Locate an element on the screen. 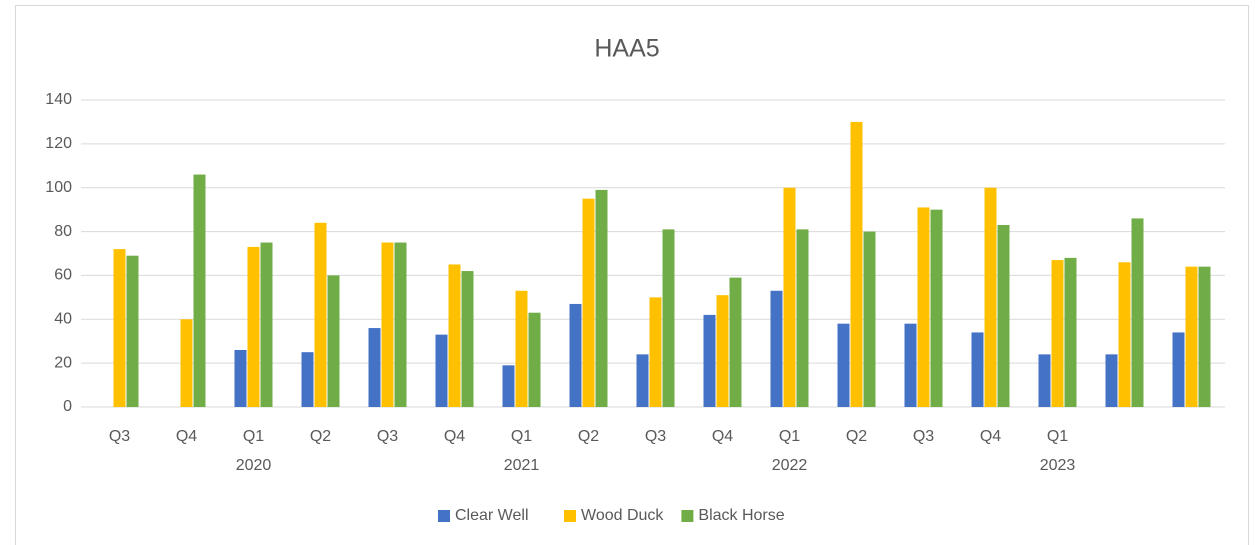 The image size is (1255, 545). y-tick-label: 20 is located at coordinates (63, 362).